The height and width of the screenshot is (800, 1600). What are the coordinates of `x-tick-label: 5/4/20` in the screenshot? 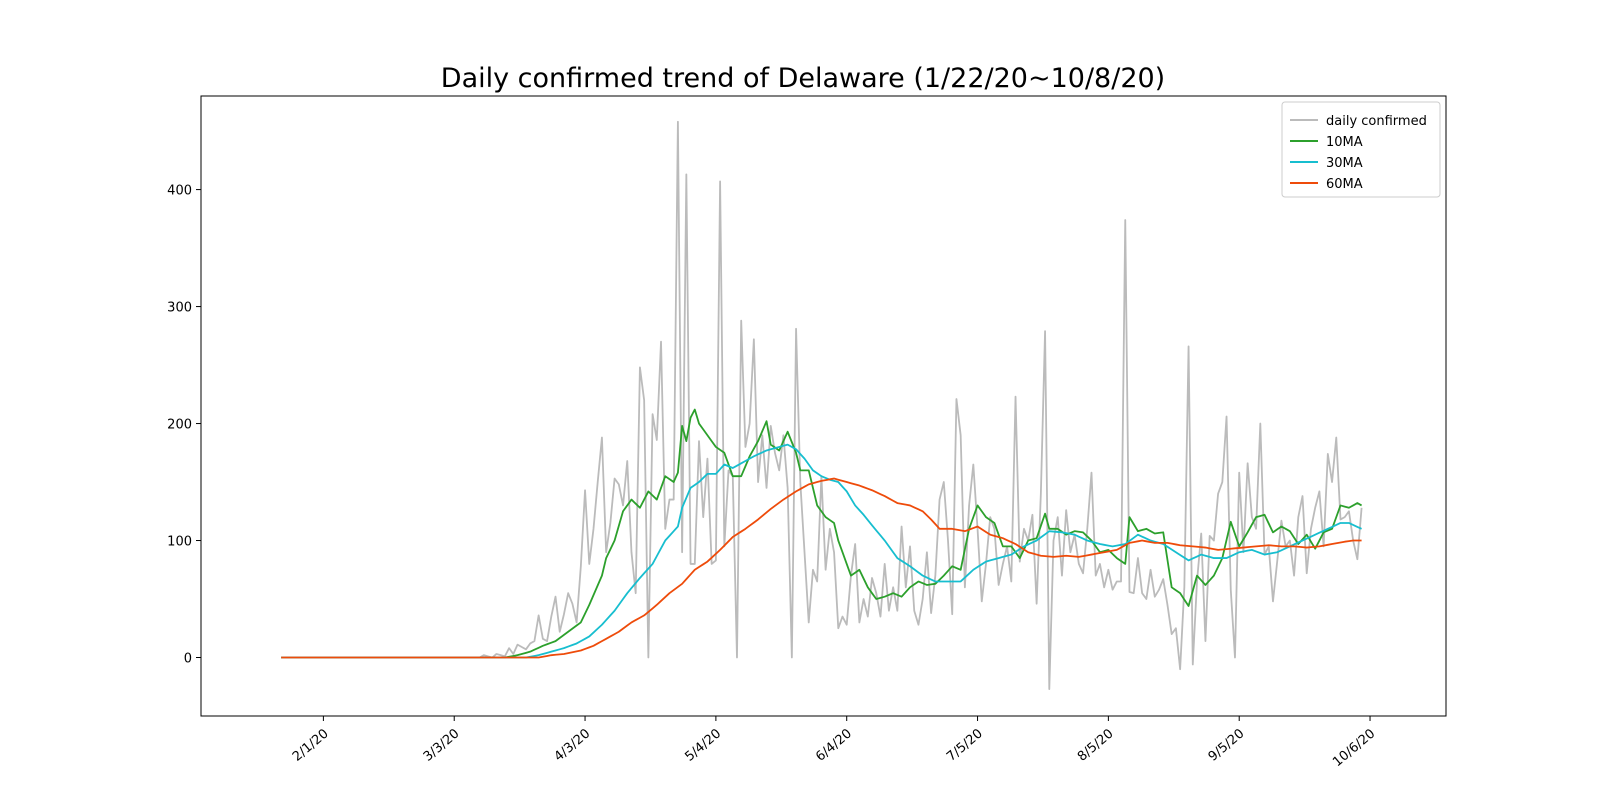 It's located at (703, 745).